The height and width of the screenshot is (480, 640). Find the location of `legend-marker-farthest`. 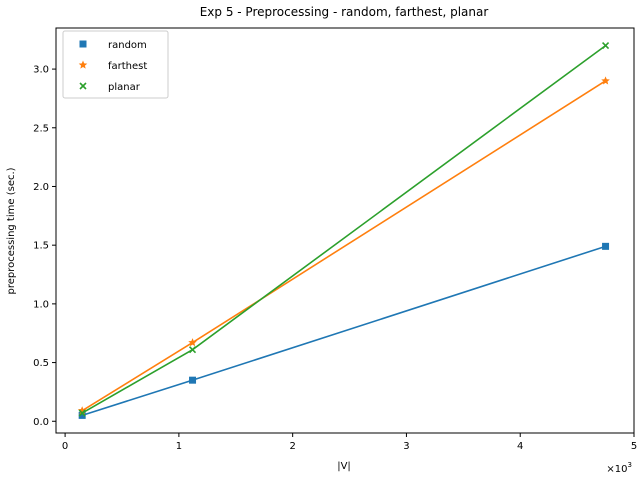

legend-marker-farthest is located at coordinates (83, 64).